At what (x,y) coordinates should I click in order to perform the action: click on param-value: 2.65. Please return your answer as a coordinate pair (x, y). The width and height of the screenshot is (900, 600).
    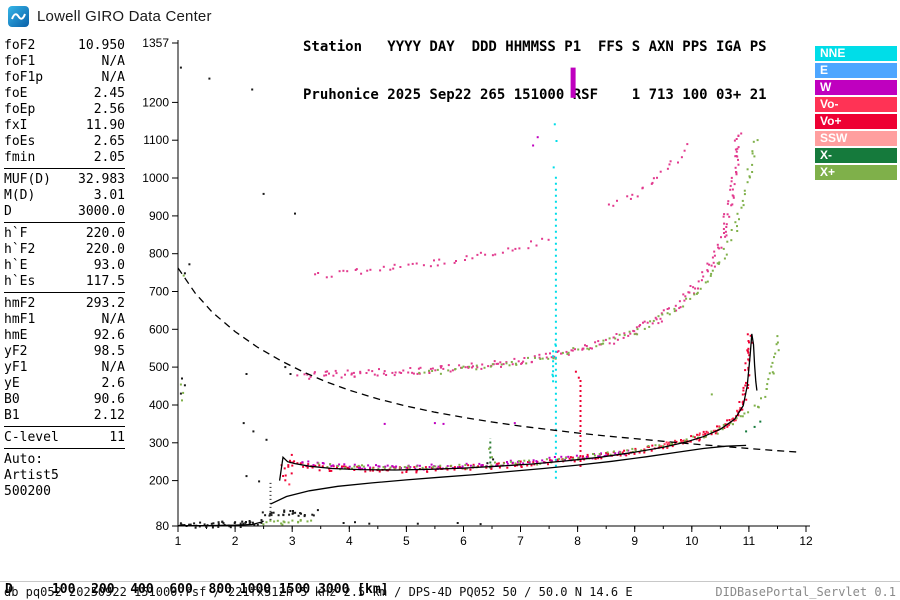
    Looking at the image, I should click on (109, 141).